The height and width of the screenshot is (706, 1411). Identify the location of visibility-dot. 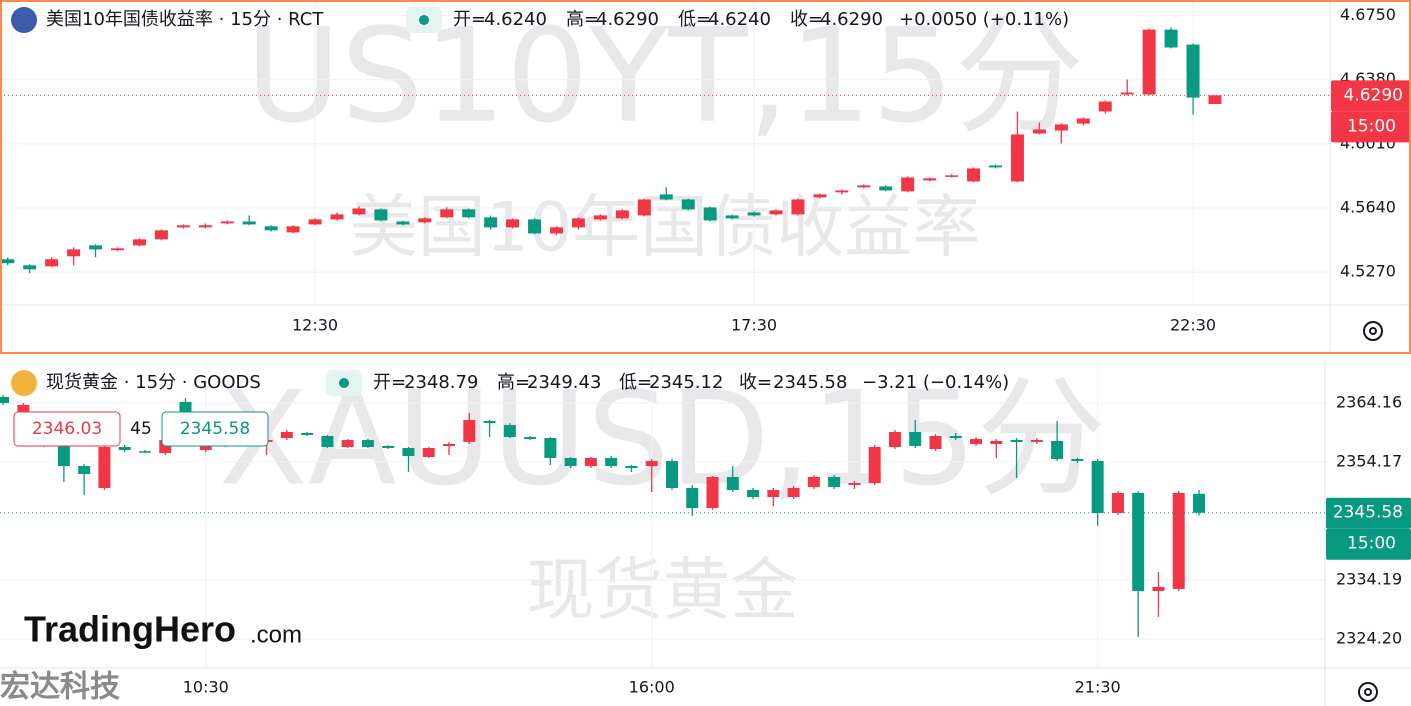
(344, 383).